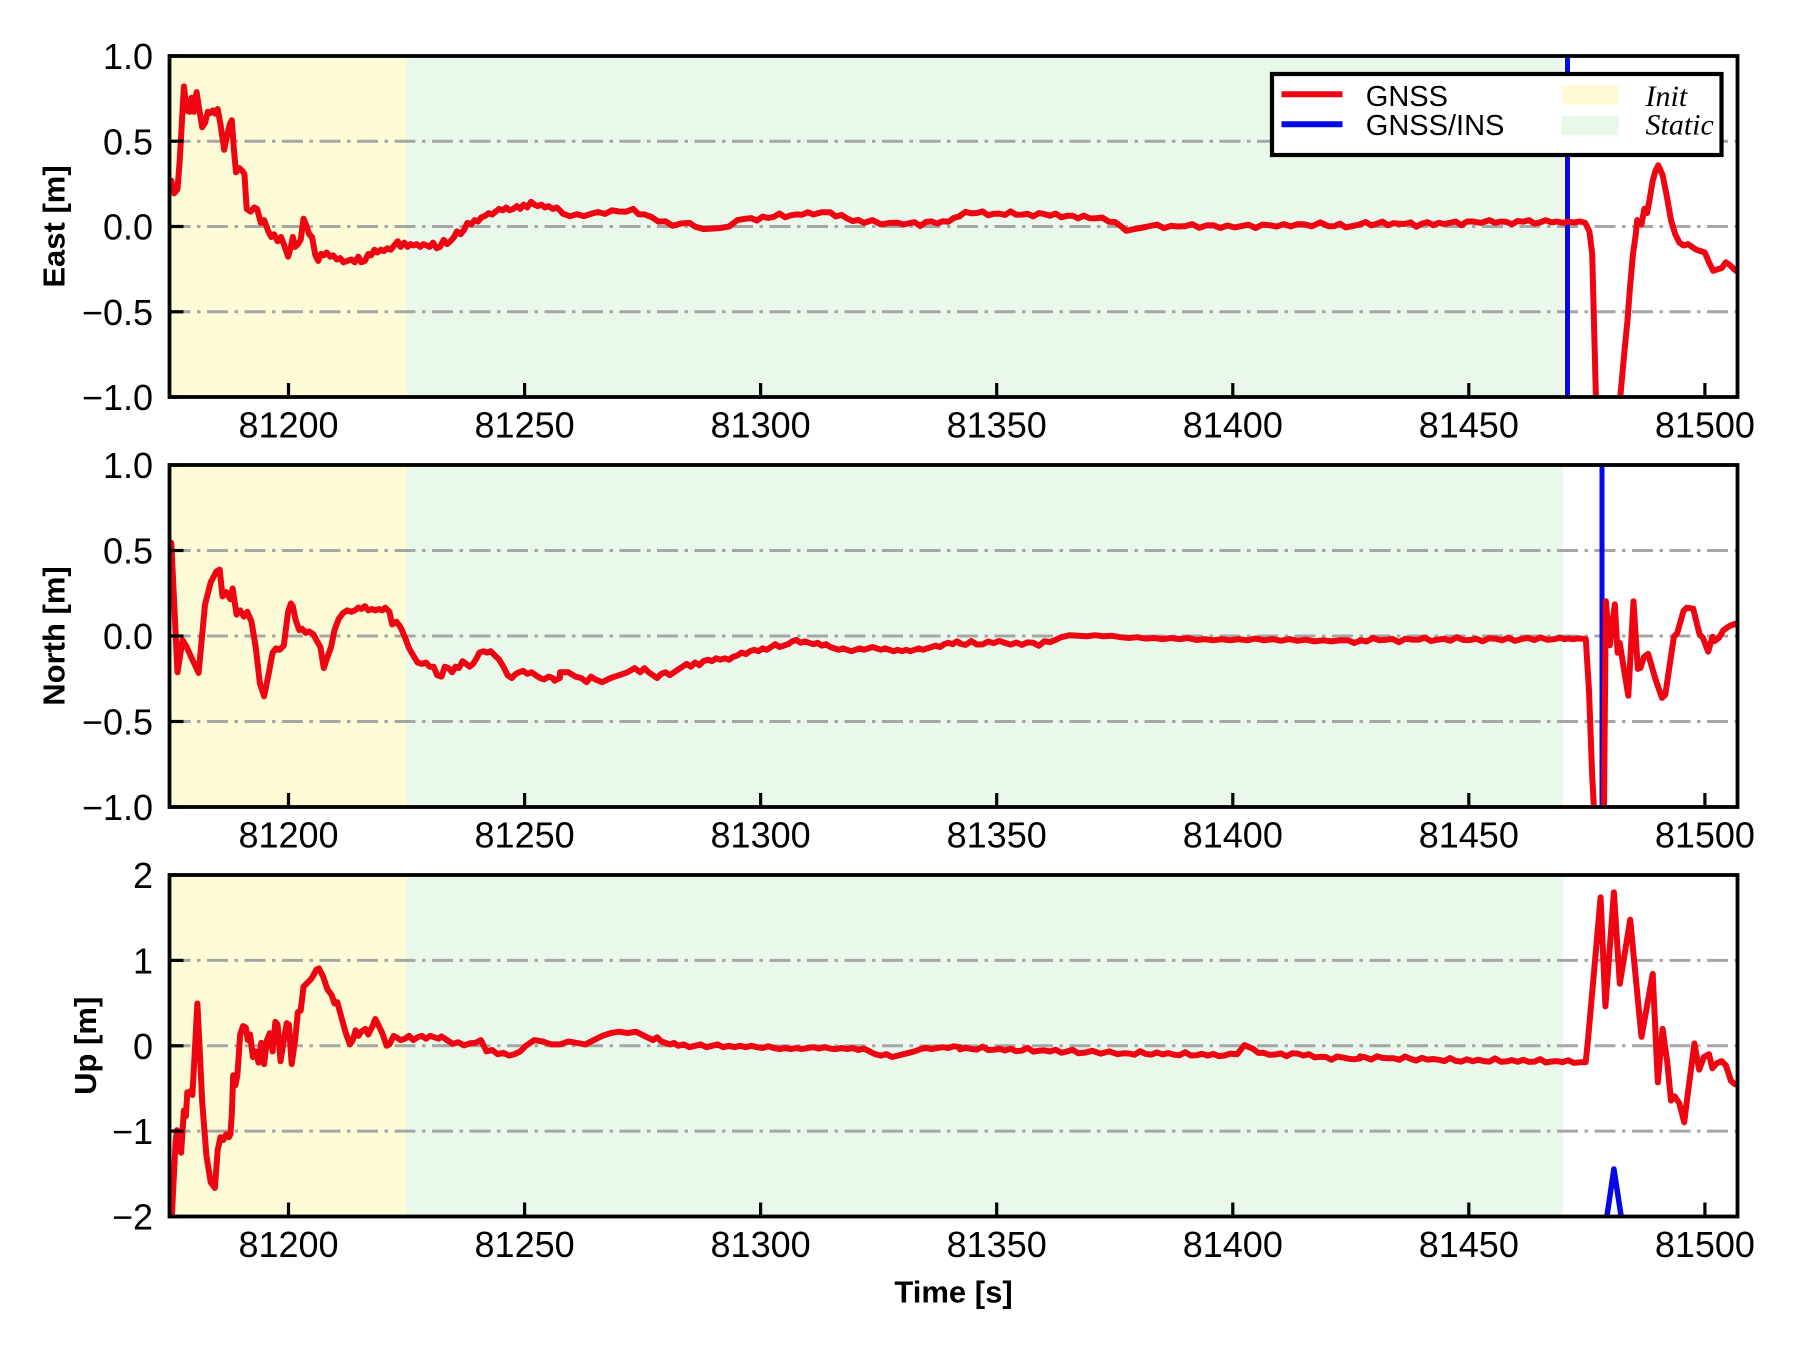  I want to click on svg-text: −2, so click(132, 1217).